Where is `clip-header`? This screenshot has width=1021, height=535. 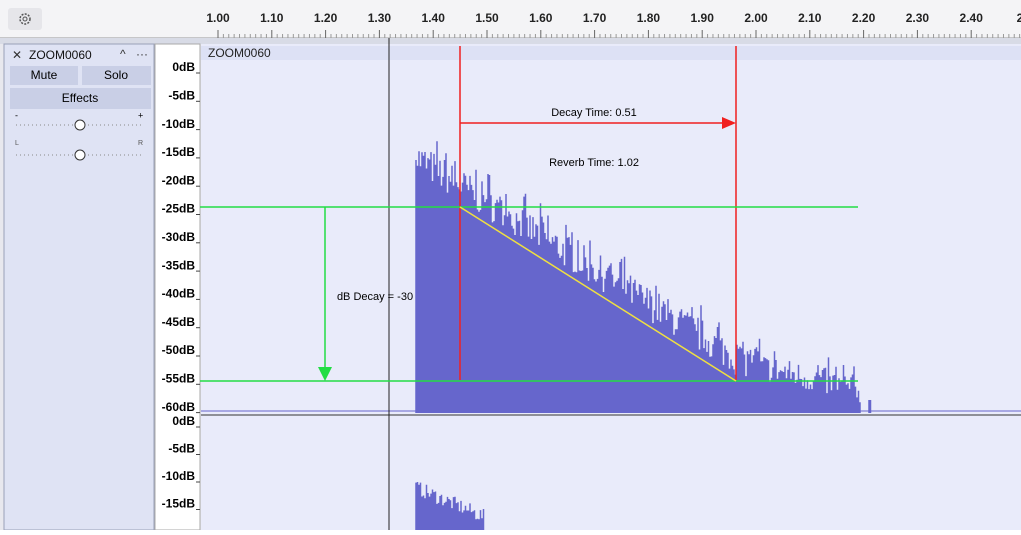 clip-header is located at coordinates (611, 53).